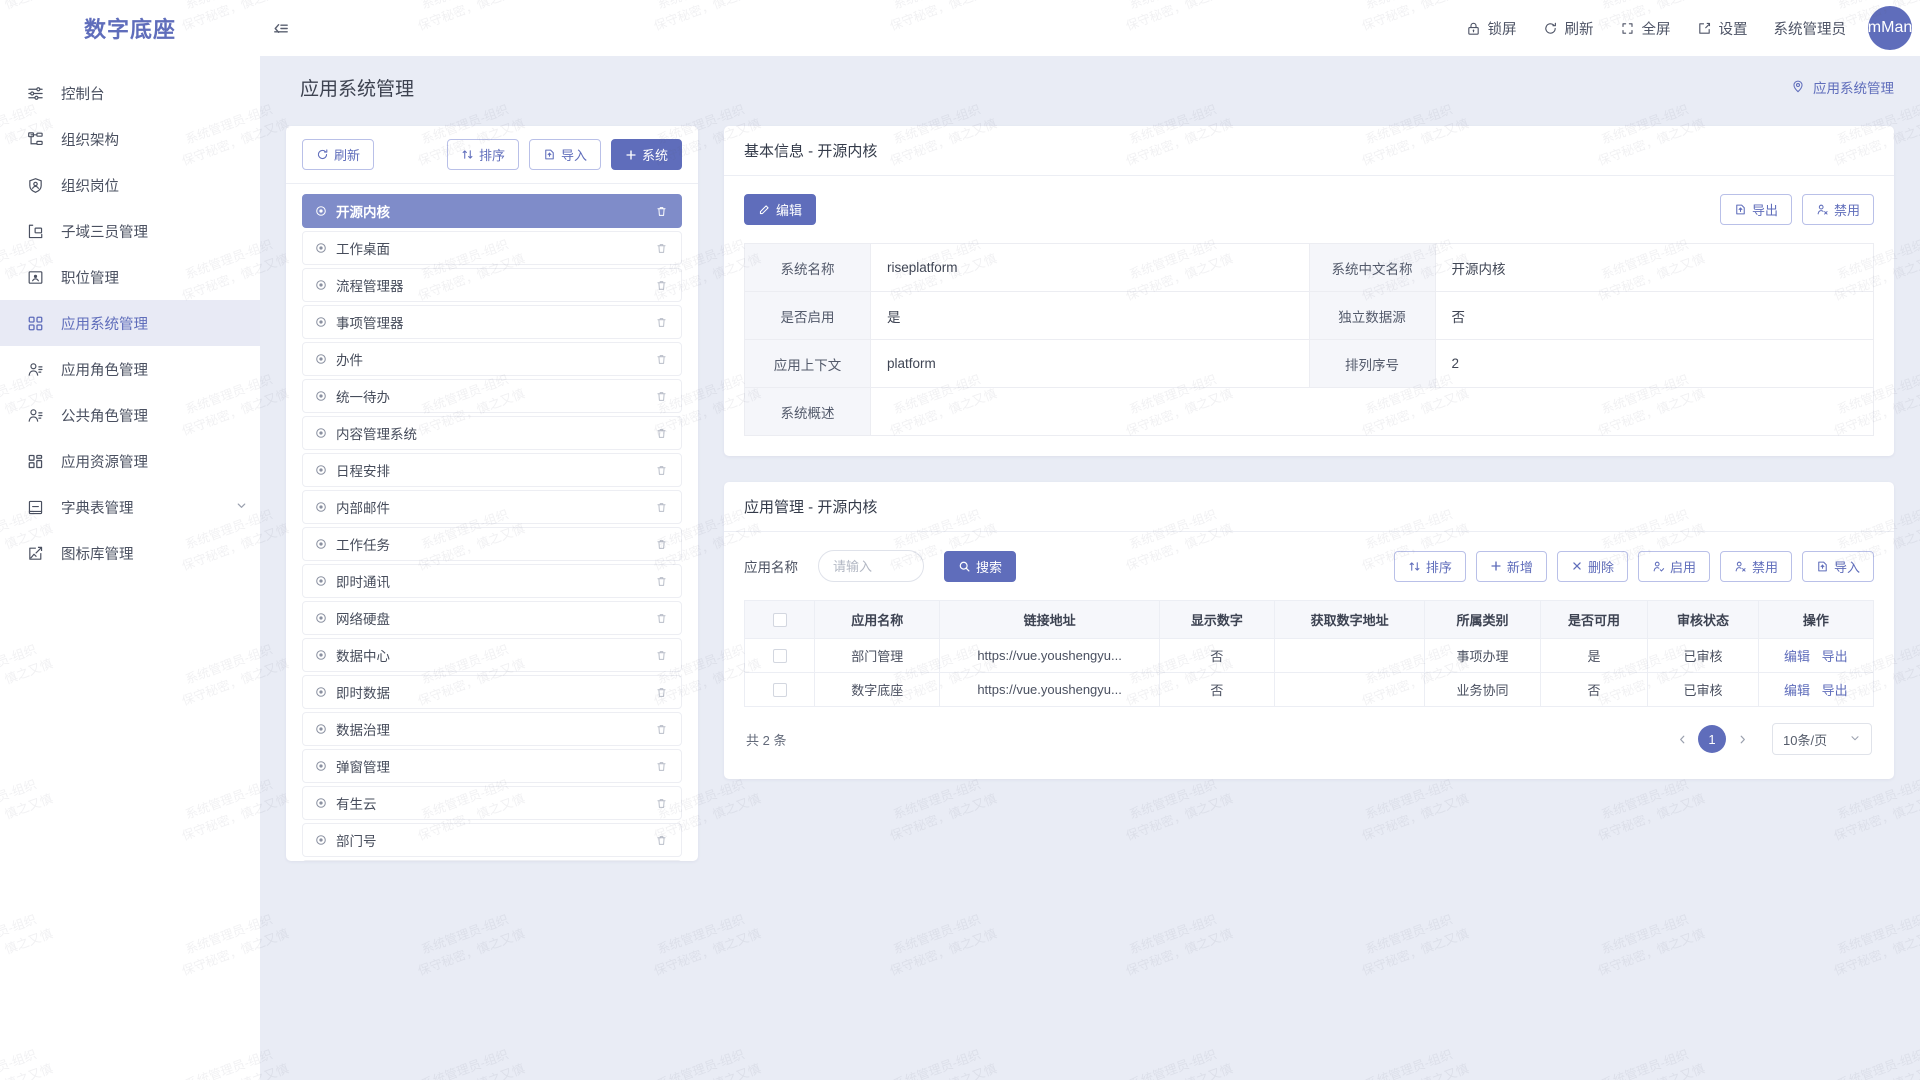 The image size is (1920, 1080). Describe the element at coordinates (1816, 689) in the screenshot. I see `cell-actions: 编辑 导出` at that location.